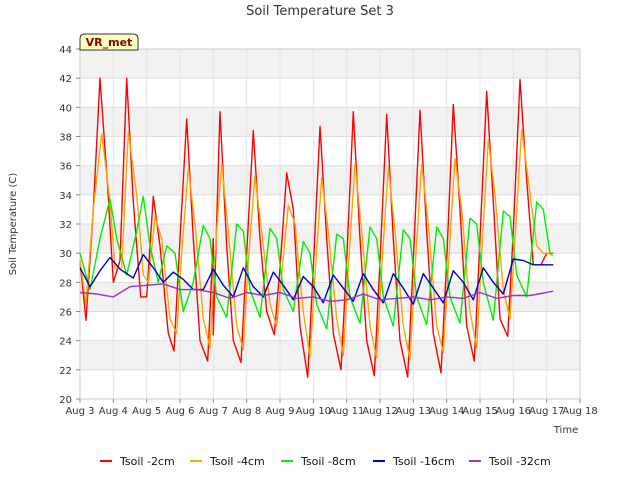  What do you see at coordinates (237, 461) in the screenshot?
I see `legend-label: Tsoil -4cm` at bounding box center [237, 461].